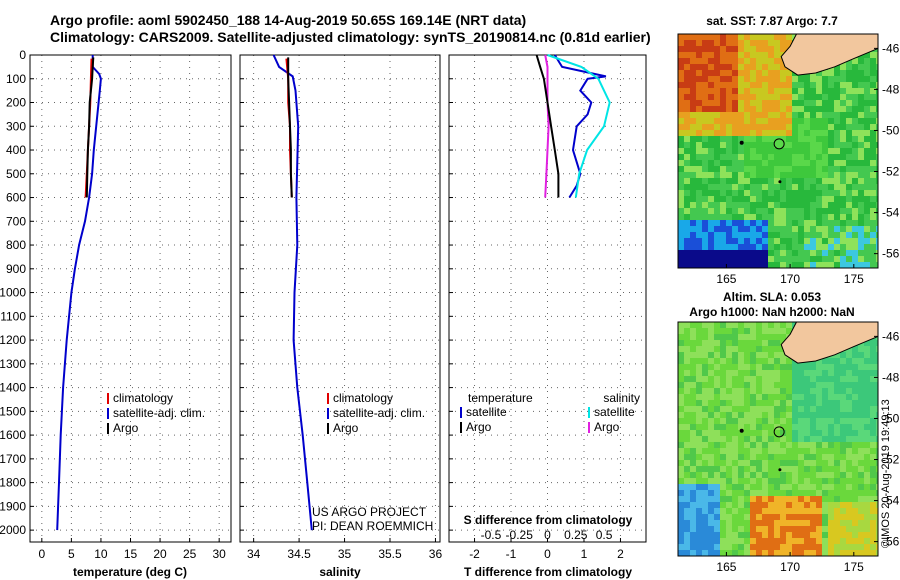  What do you see at coordinates (345, 554) in the screenshot?
I see `sal-xtick-label: 35` at bounding box center [345, 554].